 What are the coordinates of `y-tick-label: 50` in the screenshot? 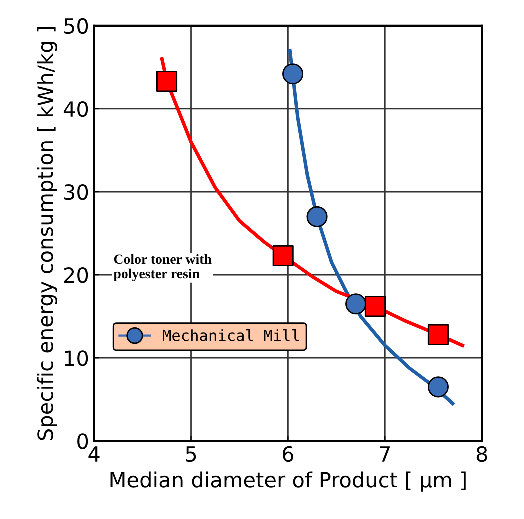 It's located at (76, 26).